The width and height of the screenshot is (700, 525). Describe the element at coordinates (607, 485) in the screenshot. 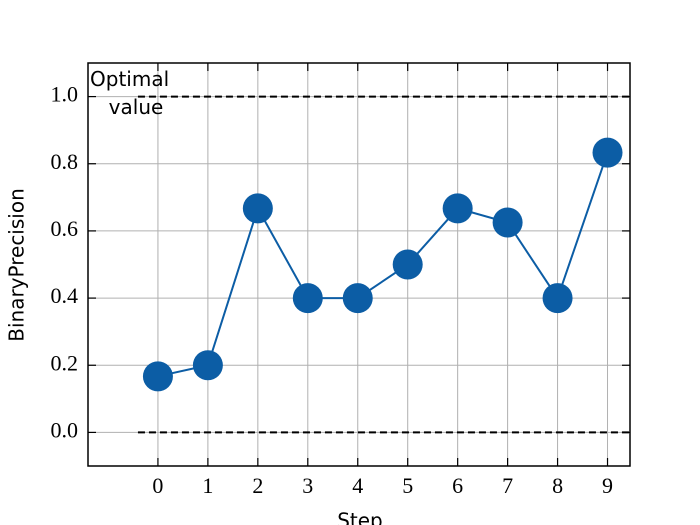

I see `x-tick-label: 9` at that location.